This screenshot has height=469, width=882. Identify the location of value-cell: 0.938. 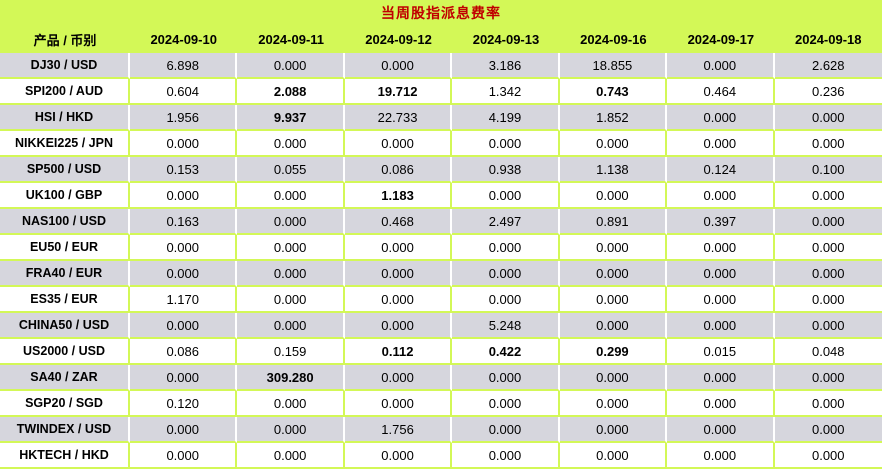
(506, 170).